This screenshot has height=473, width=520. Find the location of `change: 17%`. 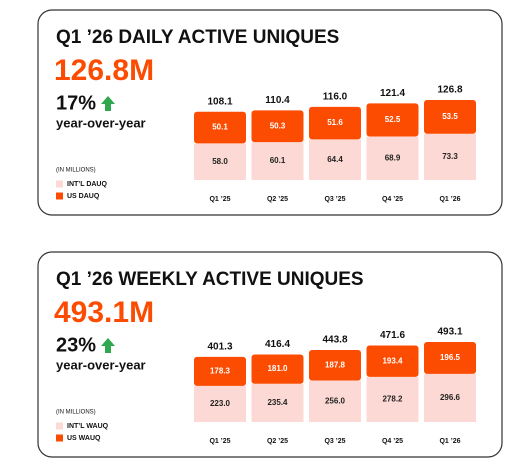

change: 17% is located at coordinates (76, 103).